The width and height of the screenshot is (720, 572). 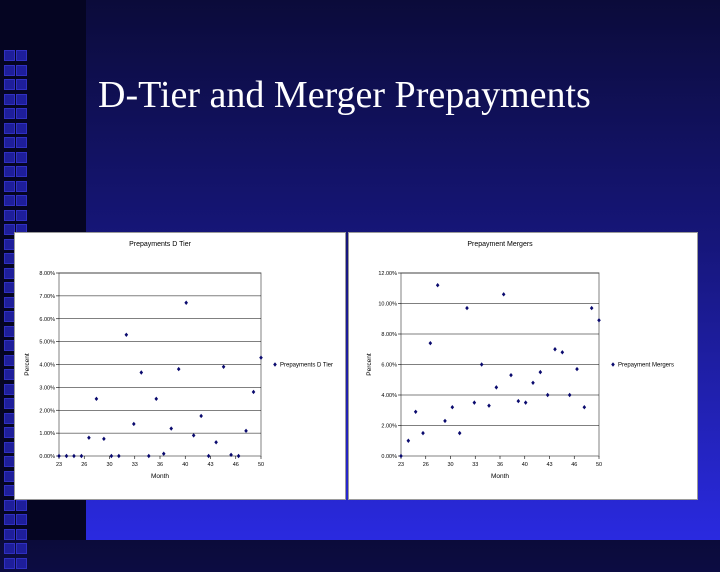 What do you see at coordinates (387, 305) in the screenshot?
I see `y-tick-label: 10.00%` at bounding box center [387, 305].